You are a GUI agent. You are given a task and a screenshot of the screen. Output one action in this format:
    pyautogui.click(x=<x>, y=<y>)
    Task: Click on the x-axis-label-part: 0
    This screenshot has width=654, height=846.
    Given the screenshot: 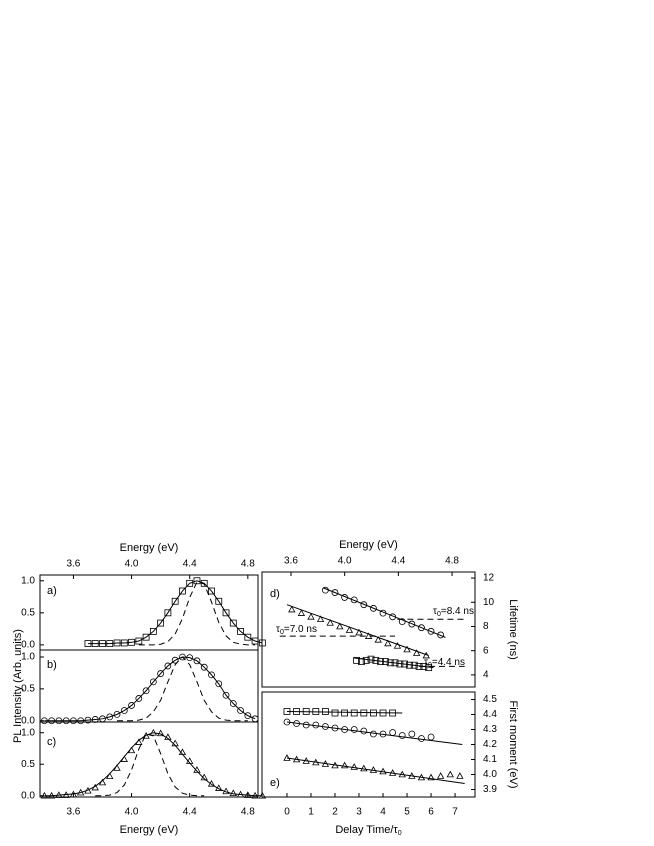 What is the action you would take?
    pyautogui.click(x=400, y=833)
    